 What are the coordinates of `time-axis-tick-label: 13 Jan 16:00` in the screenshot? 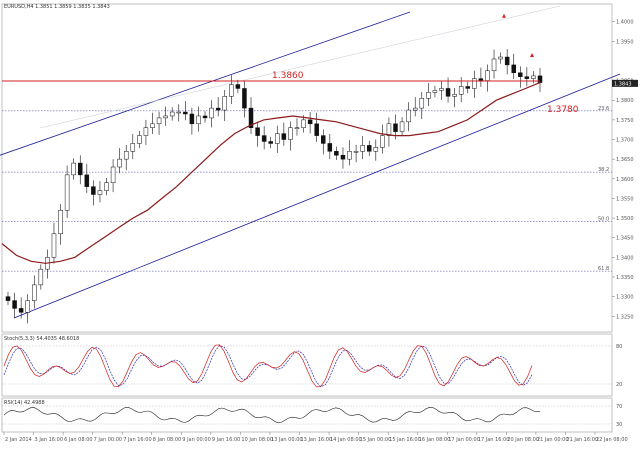 It's located at (317, 440).